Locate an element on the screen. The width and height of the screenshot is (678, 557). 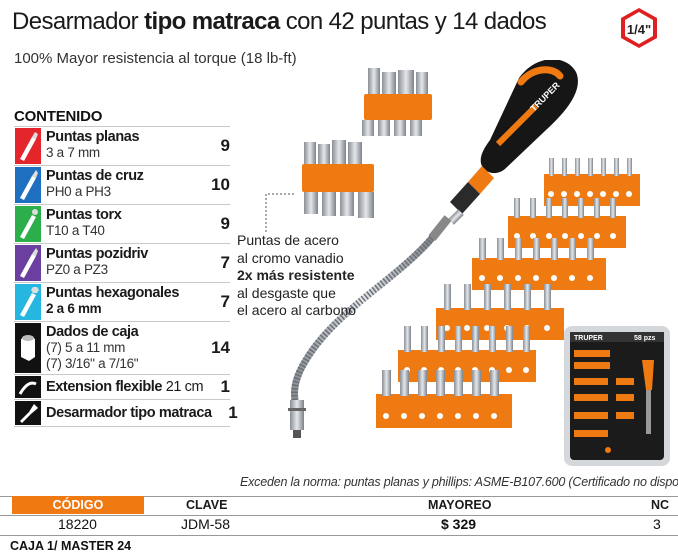
item-desc: 2 a 6 mm is located at coordinates (74, 308).